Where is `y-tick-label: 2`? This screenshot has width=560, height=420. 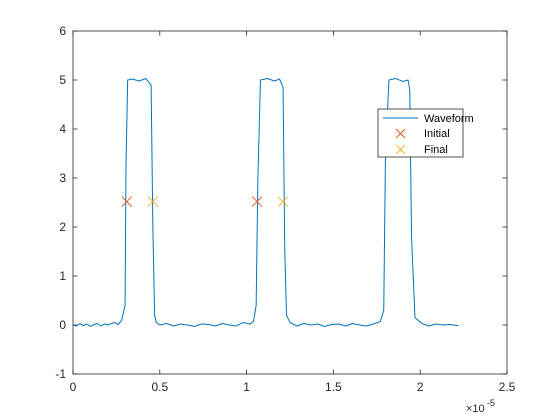
y-tick-label: 2 is located at coordinates (62, 227).